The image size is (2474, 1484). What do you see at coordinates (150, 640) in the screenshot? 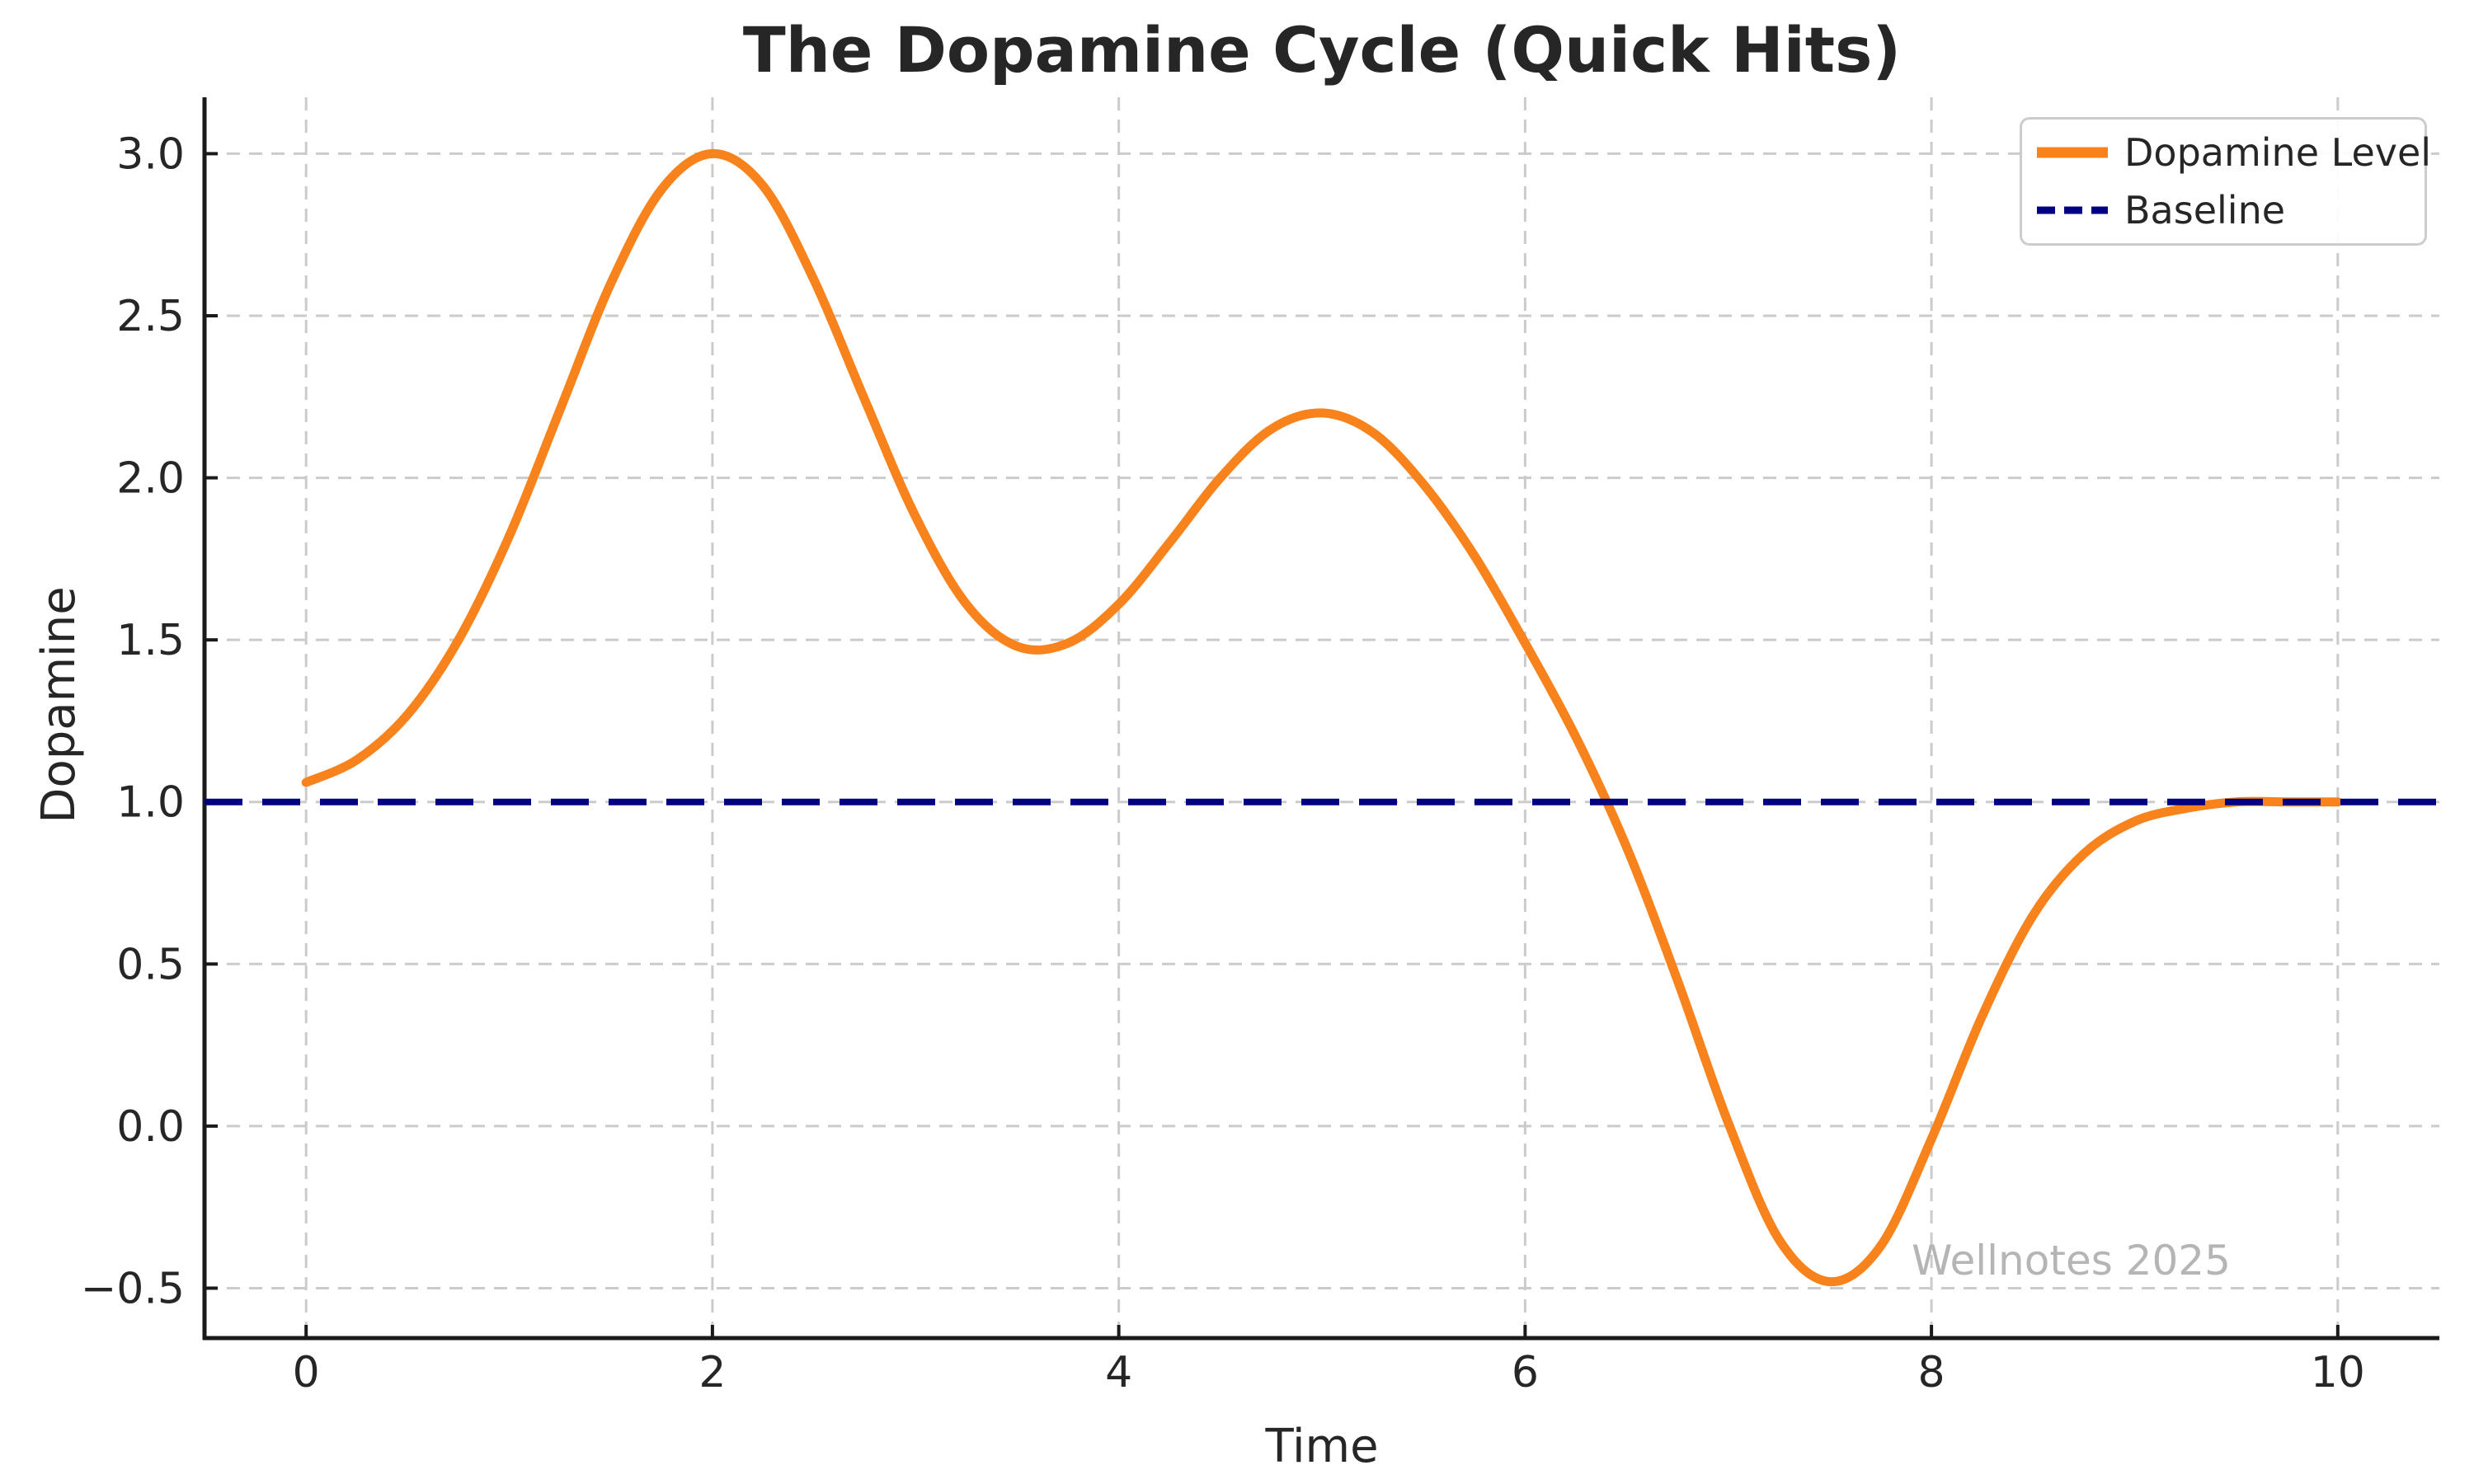
I see `y-tick-label: 1.5` at bounding box center [150, 640].